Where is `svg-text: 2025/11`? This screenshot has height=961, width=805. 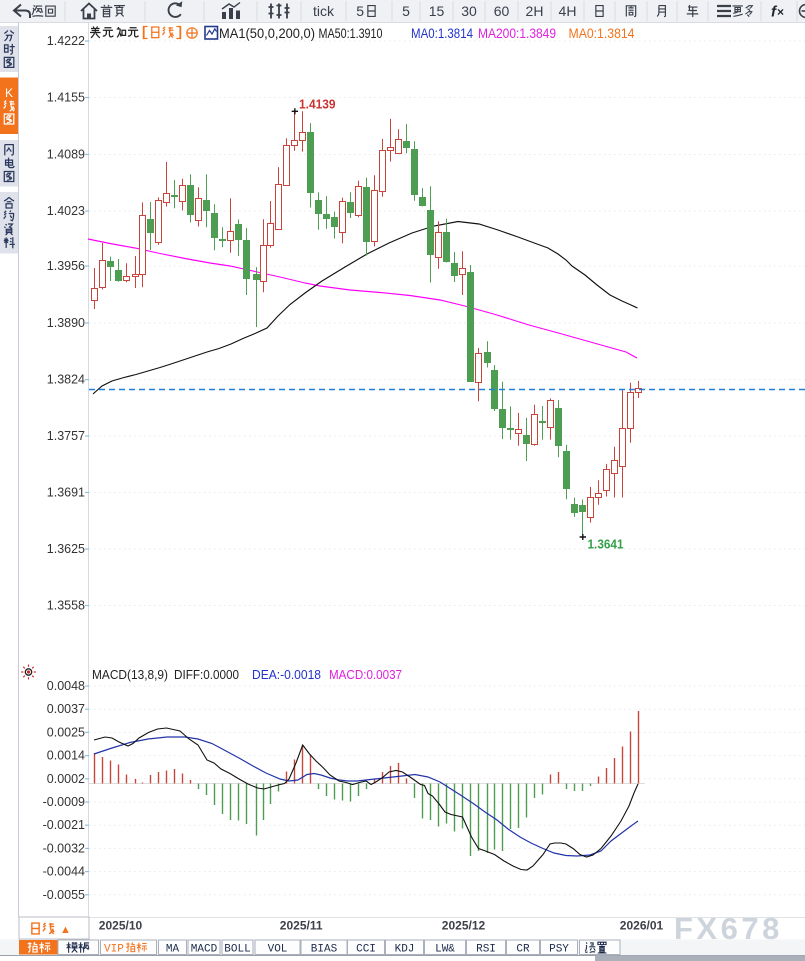 svg-text: 2025/11 is located at coordinates (301, 926).